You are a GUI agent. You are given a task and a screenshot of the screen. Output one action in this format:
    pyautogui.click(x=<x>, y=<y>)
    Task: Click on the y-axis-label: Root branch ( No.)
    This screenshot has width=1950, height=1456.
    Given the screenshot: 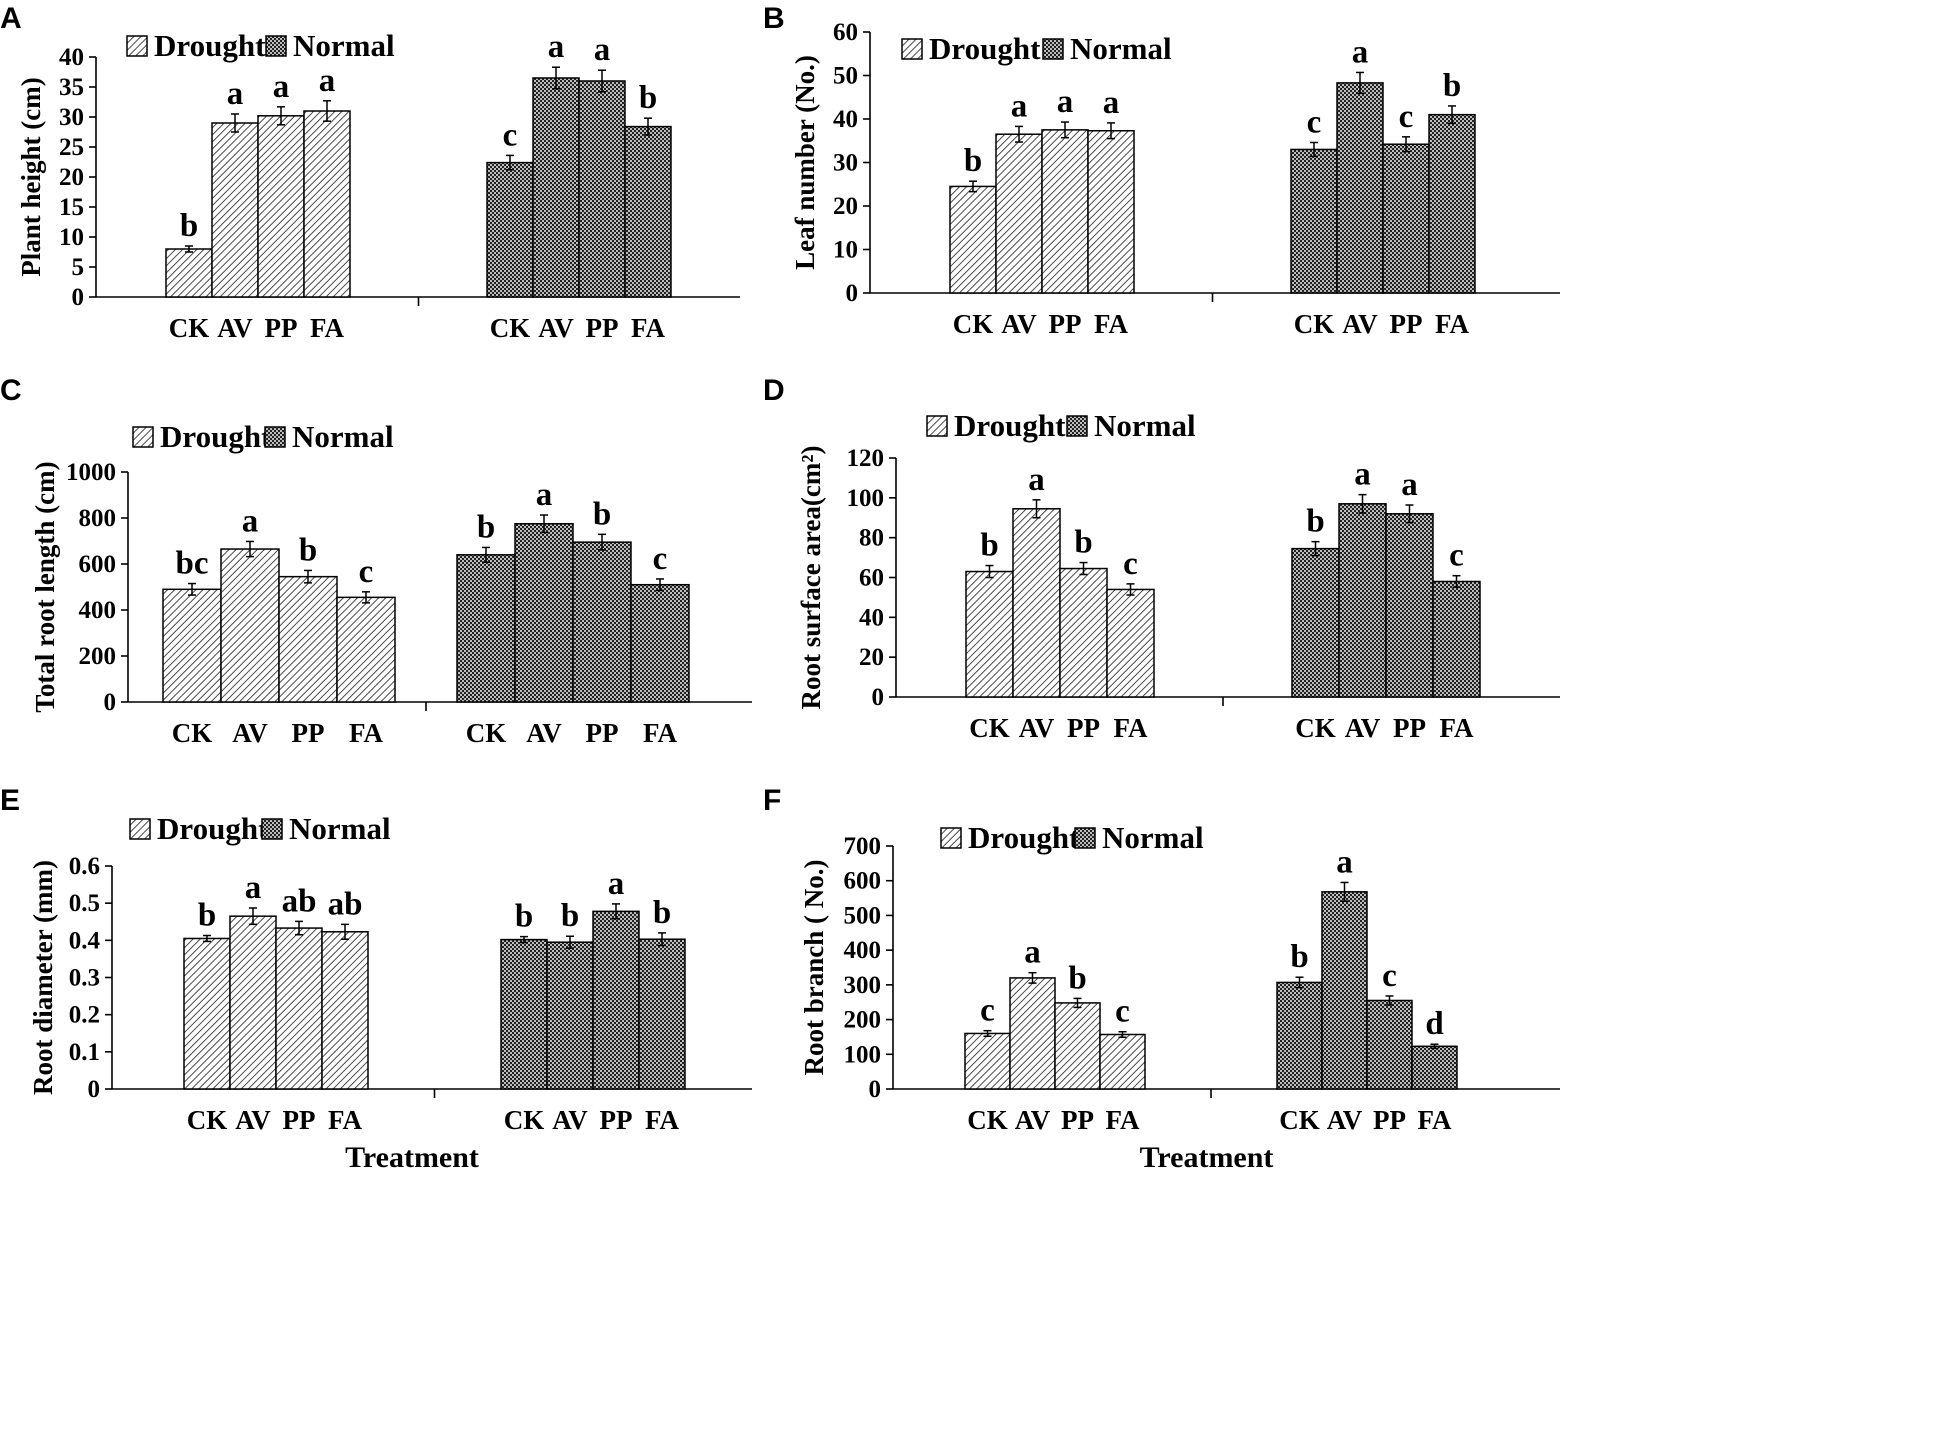 What is the action you would take?
    pyautogui.click(x=814, y=968)
    